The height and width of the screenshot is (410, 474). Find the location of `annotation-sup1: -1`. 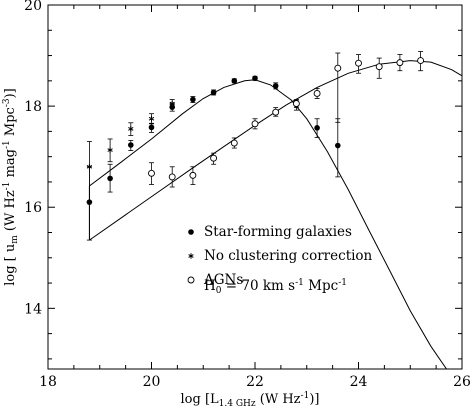

annotation-sup1: -1 is located at coordinates (299, 283).